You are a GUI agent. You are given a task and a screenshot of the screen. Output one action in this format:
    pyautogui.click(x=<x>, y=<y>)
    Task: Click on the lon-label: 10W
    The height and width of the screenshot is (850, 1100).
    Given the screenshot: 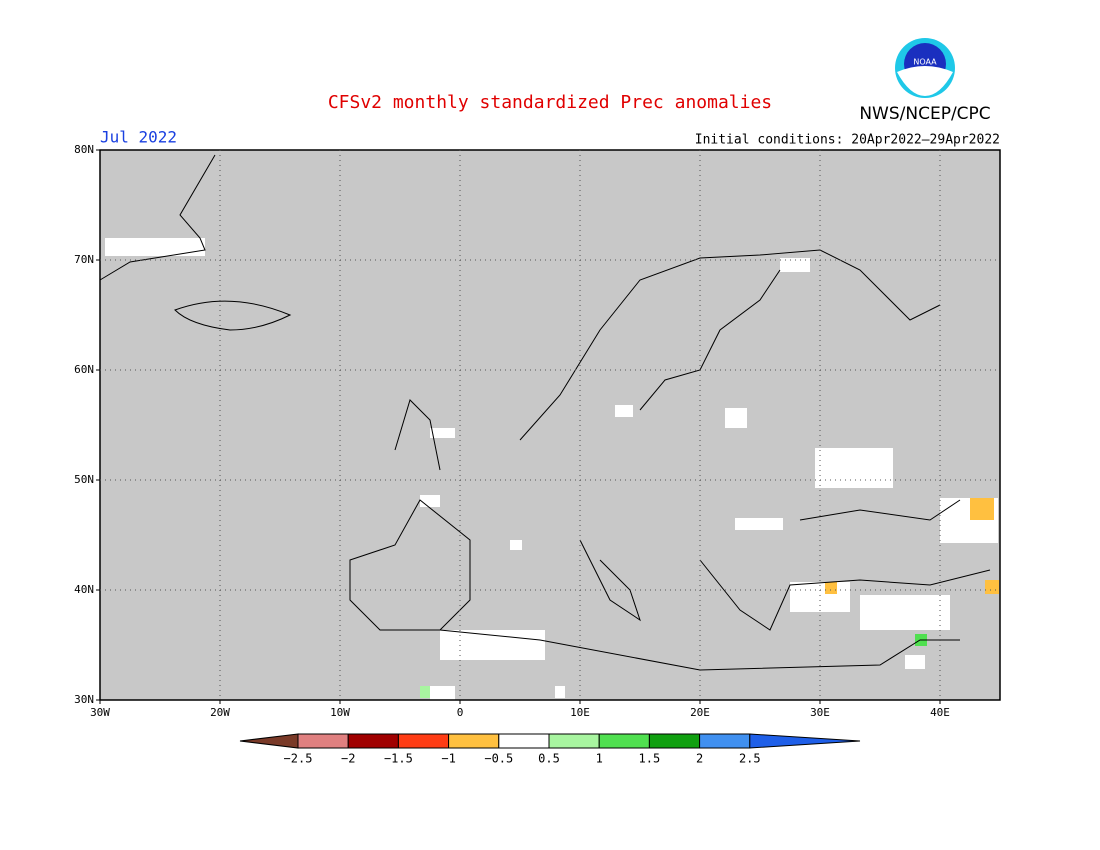 What is the action you would take?
    pyautogui.click(x=340, y=712)
    